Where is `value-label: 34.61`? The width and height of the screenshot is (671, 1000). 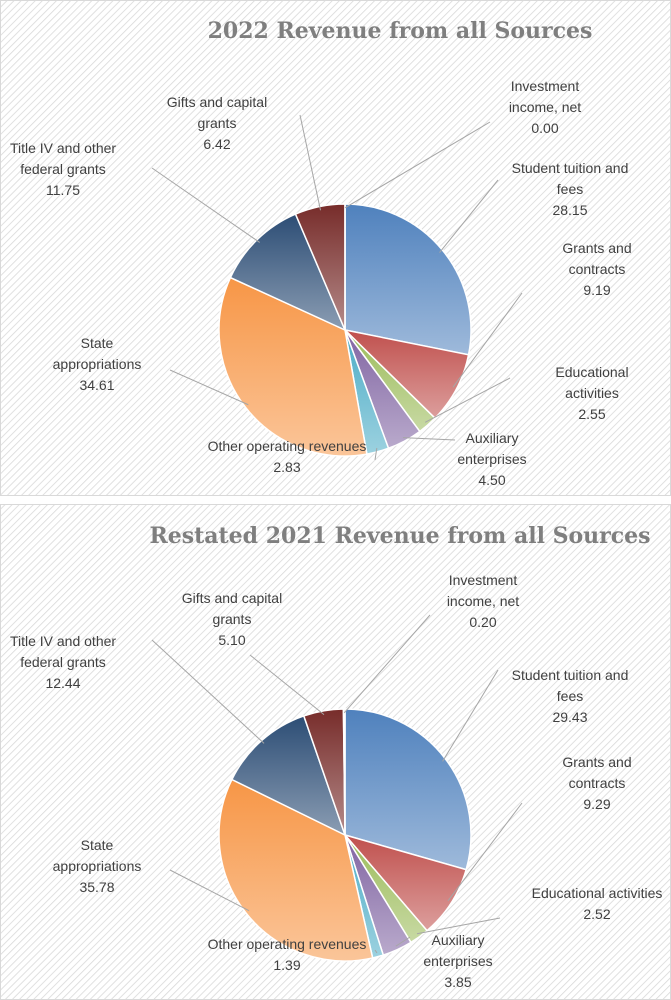 value-label: 34.61 is located at coordinates (97, 385).